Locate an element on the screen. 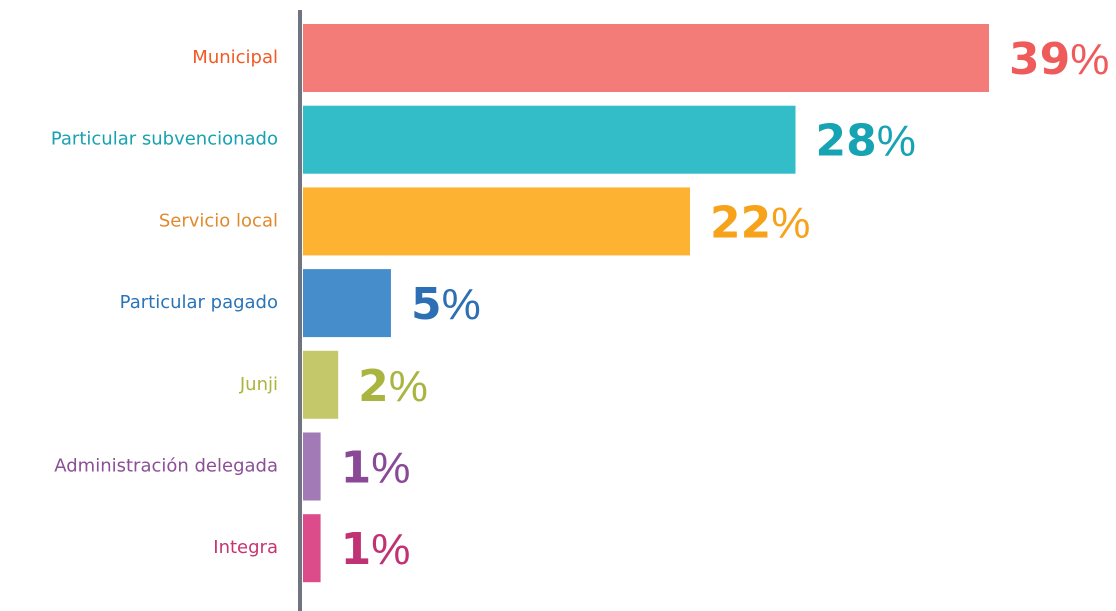 The height and width of the screenshot is (611, 1116). value-label: 5% is located at coordinates (446, 304).